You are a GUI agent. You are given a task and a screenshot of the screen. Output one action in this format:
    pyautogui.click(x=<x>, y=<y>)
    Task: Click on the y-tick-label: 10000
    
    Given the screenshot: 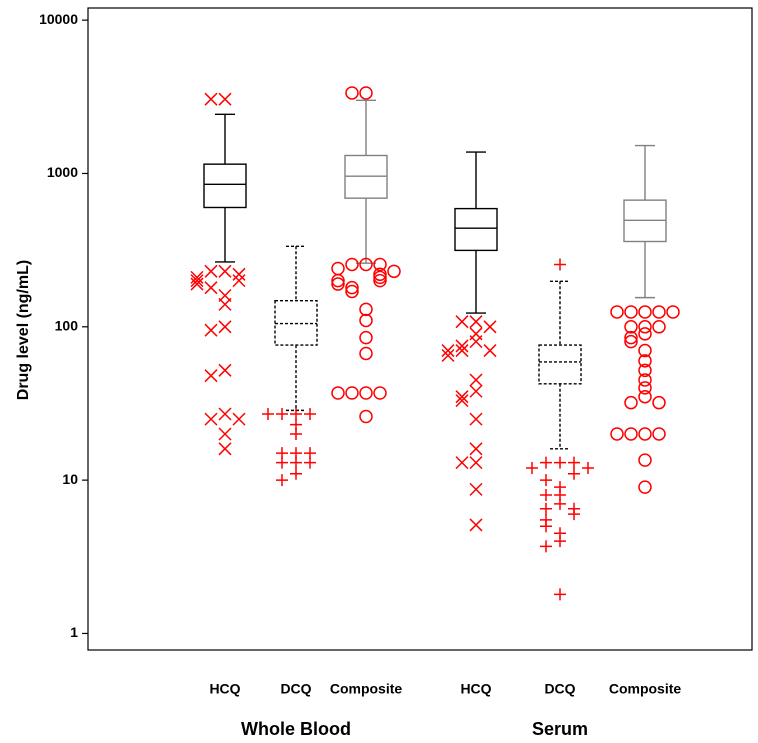 What is the action you would take?
    pyautogui.click(x=58, y=19)
    